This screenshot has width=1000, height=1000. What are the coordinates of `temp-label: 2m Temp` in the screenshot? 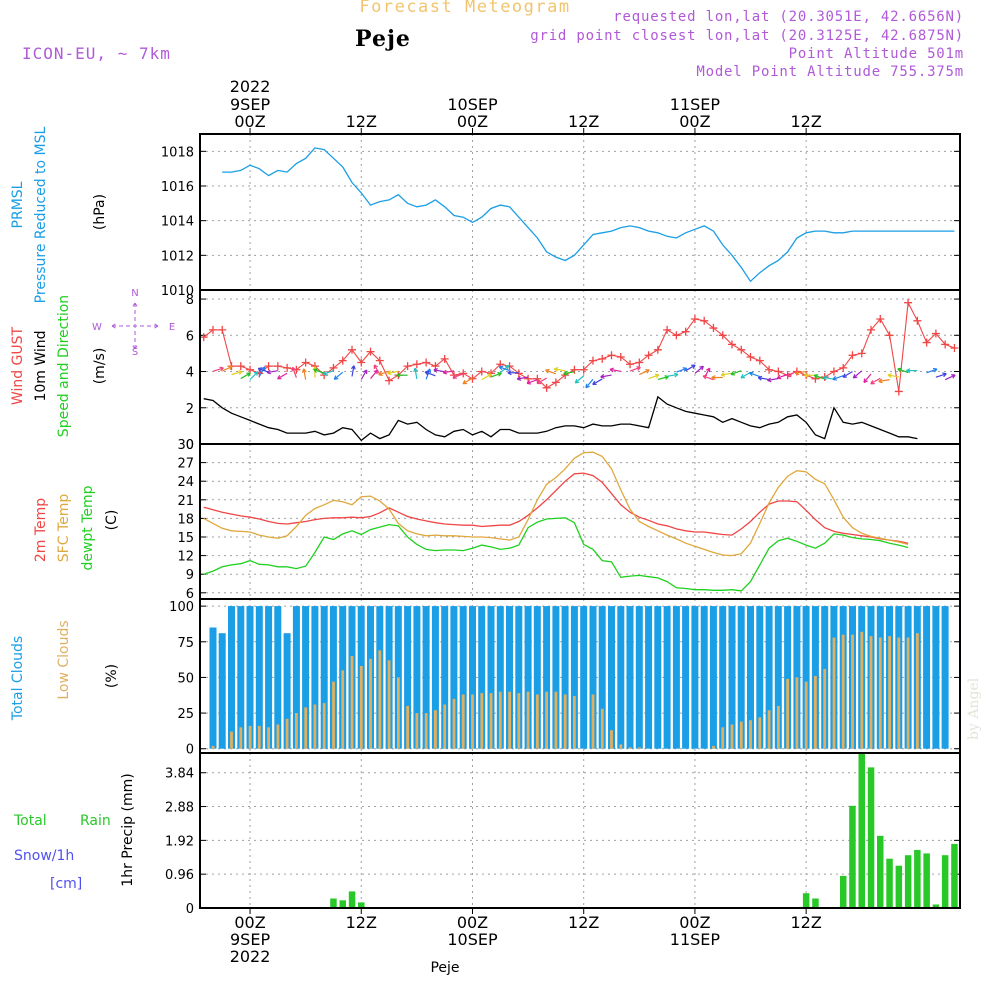 It's located at (41, 530).